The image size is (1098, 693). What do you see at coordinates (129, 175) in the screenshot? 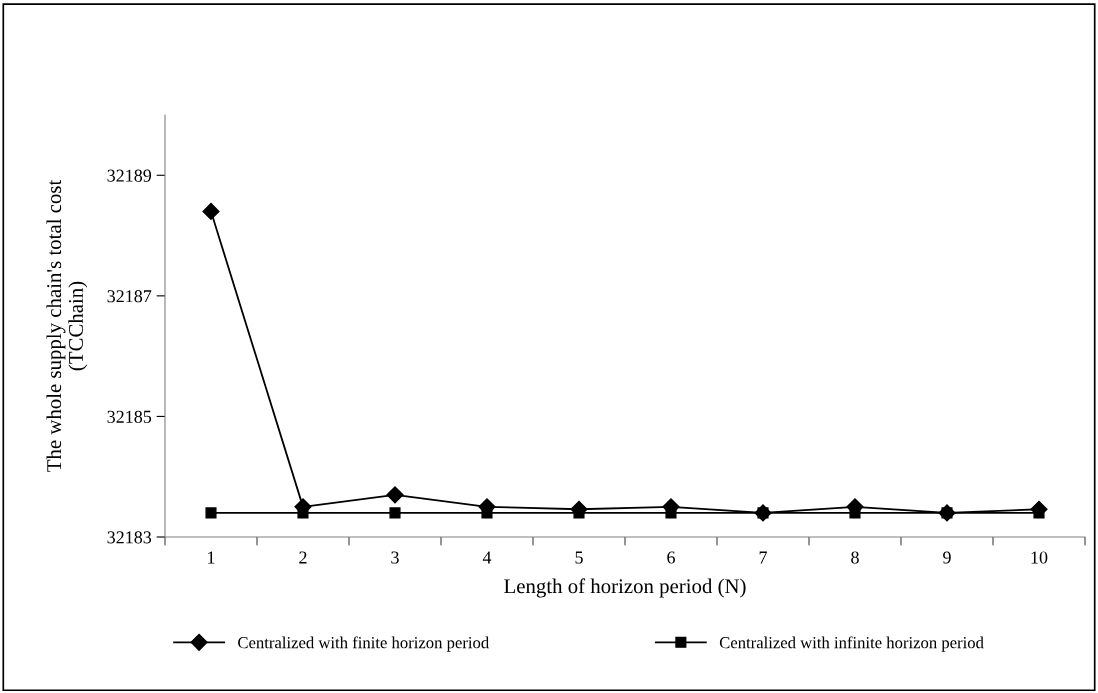
I see `y-tick-label: 32189` at bounding box center [129, 175].